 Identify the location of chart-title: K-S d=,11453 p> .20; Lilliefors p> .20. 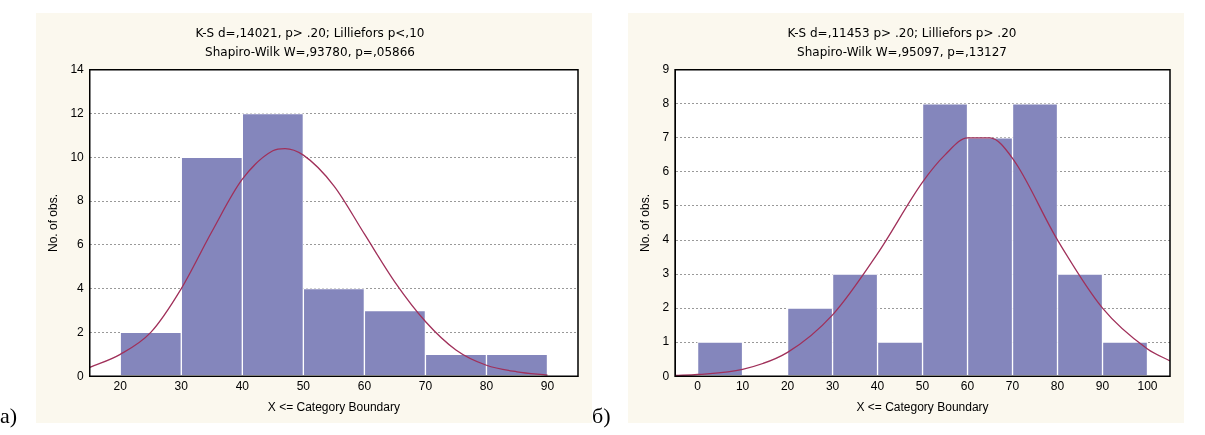
(902, 33).